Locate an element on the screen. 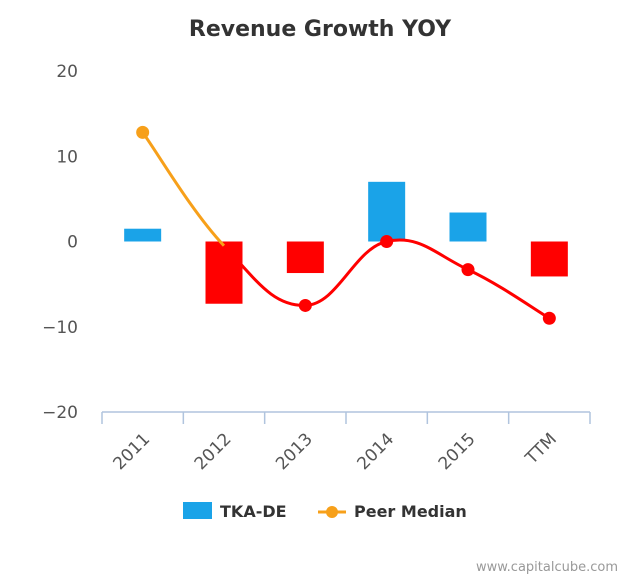 The height and width of the screenshot is (579, 640). legend-marker-peer-median is located at coordinates (332, 512).